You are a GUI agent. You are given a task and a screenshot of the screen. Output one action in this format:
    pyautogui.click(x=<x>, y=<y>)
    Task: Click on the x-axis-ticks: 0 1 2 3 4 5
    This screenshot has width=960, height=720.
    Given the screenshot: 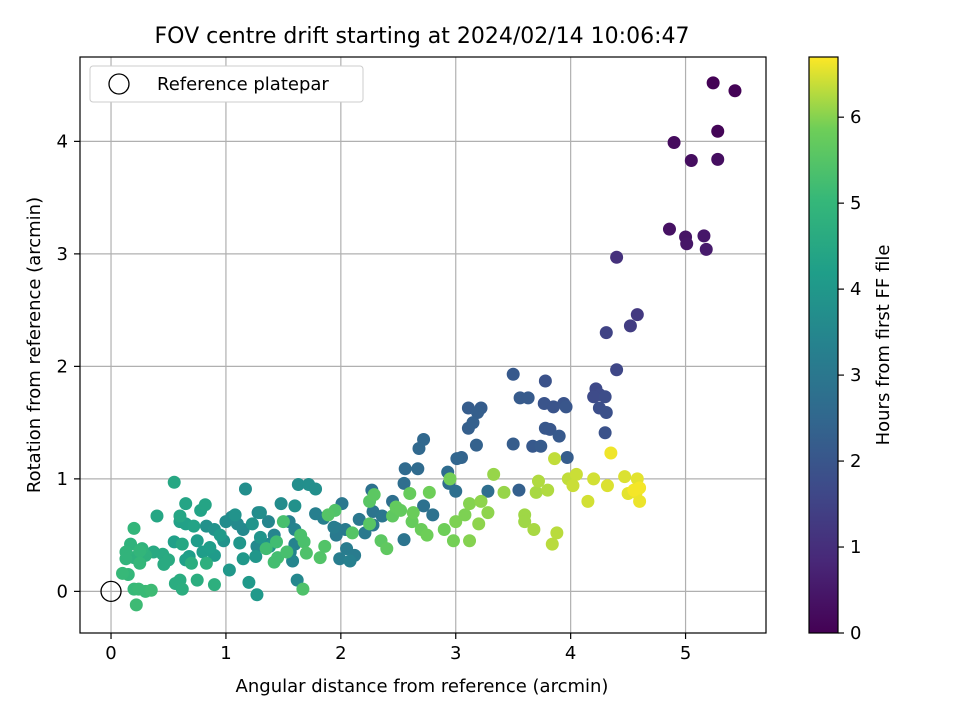 What is the action you would take?
    pyautogui.click(x=398, y=648)
    